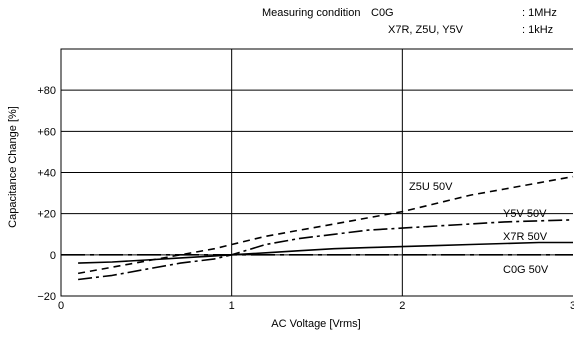 The image size is (574, 338). Describe the element at coordinates (479, 228) in the screenshot. I see `series-labels: Z5U 50V Y5V 50V X7R 50V C0G 50V` at that location.